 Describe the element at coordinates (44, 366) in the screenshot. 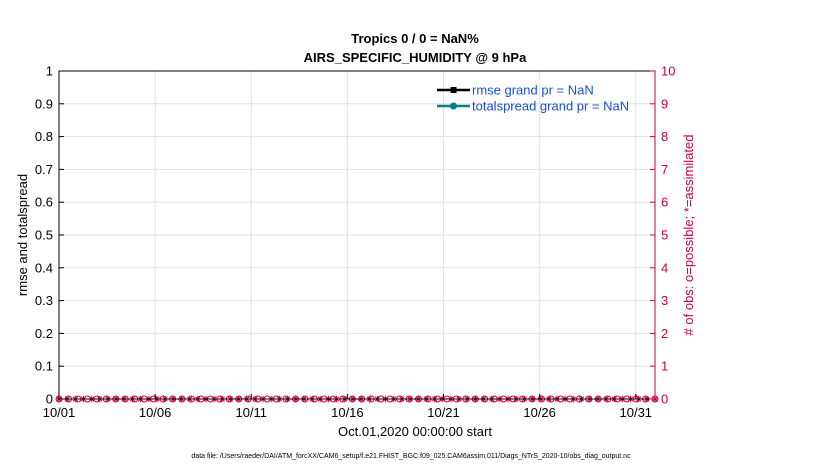

I see `y-tick-label: 0.1` at that location.